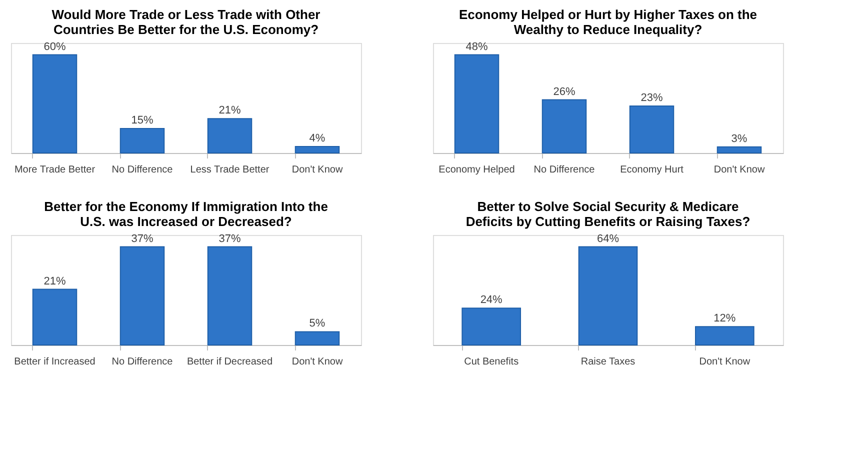 The image size is (854, 455). I want to click on x-tick-label: Better if Decreased, so click(229, 362).